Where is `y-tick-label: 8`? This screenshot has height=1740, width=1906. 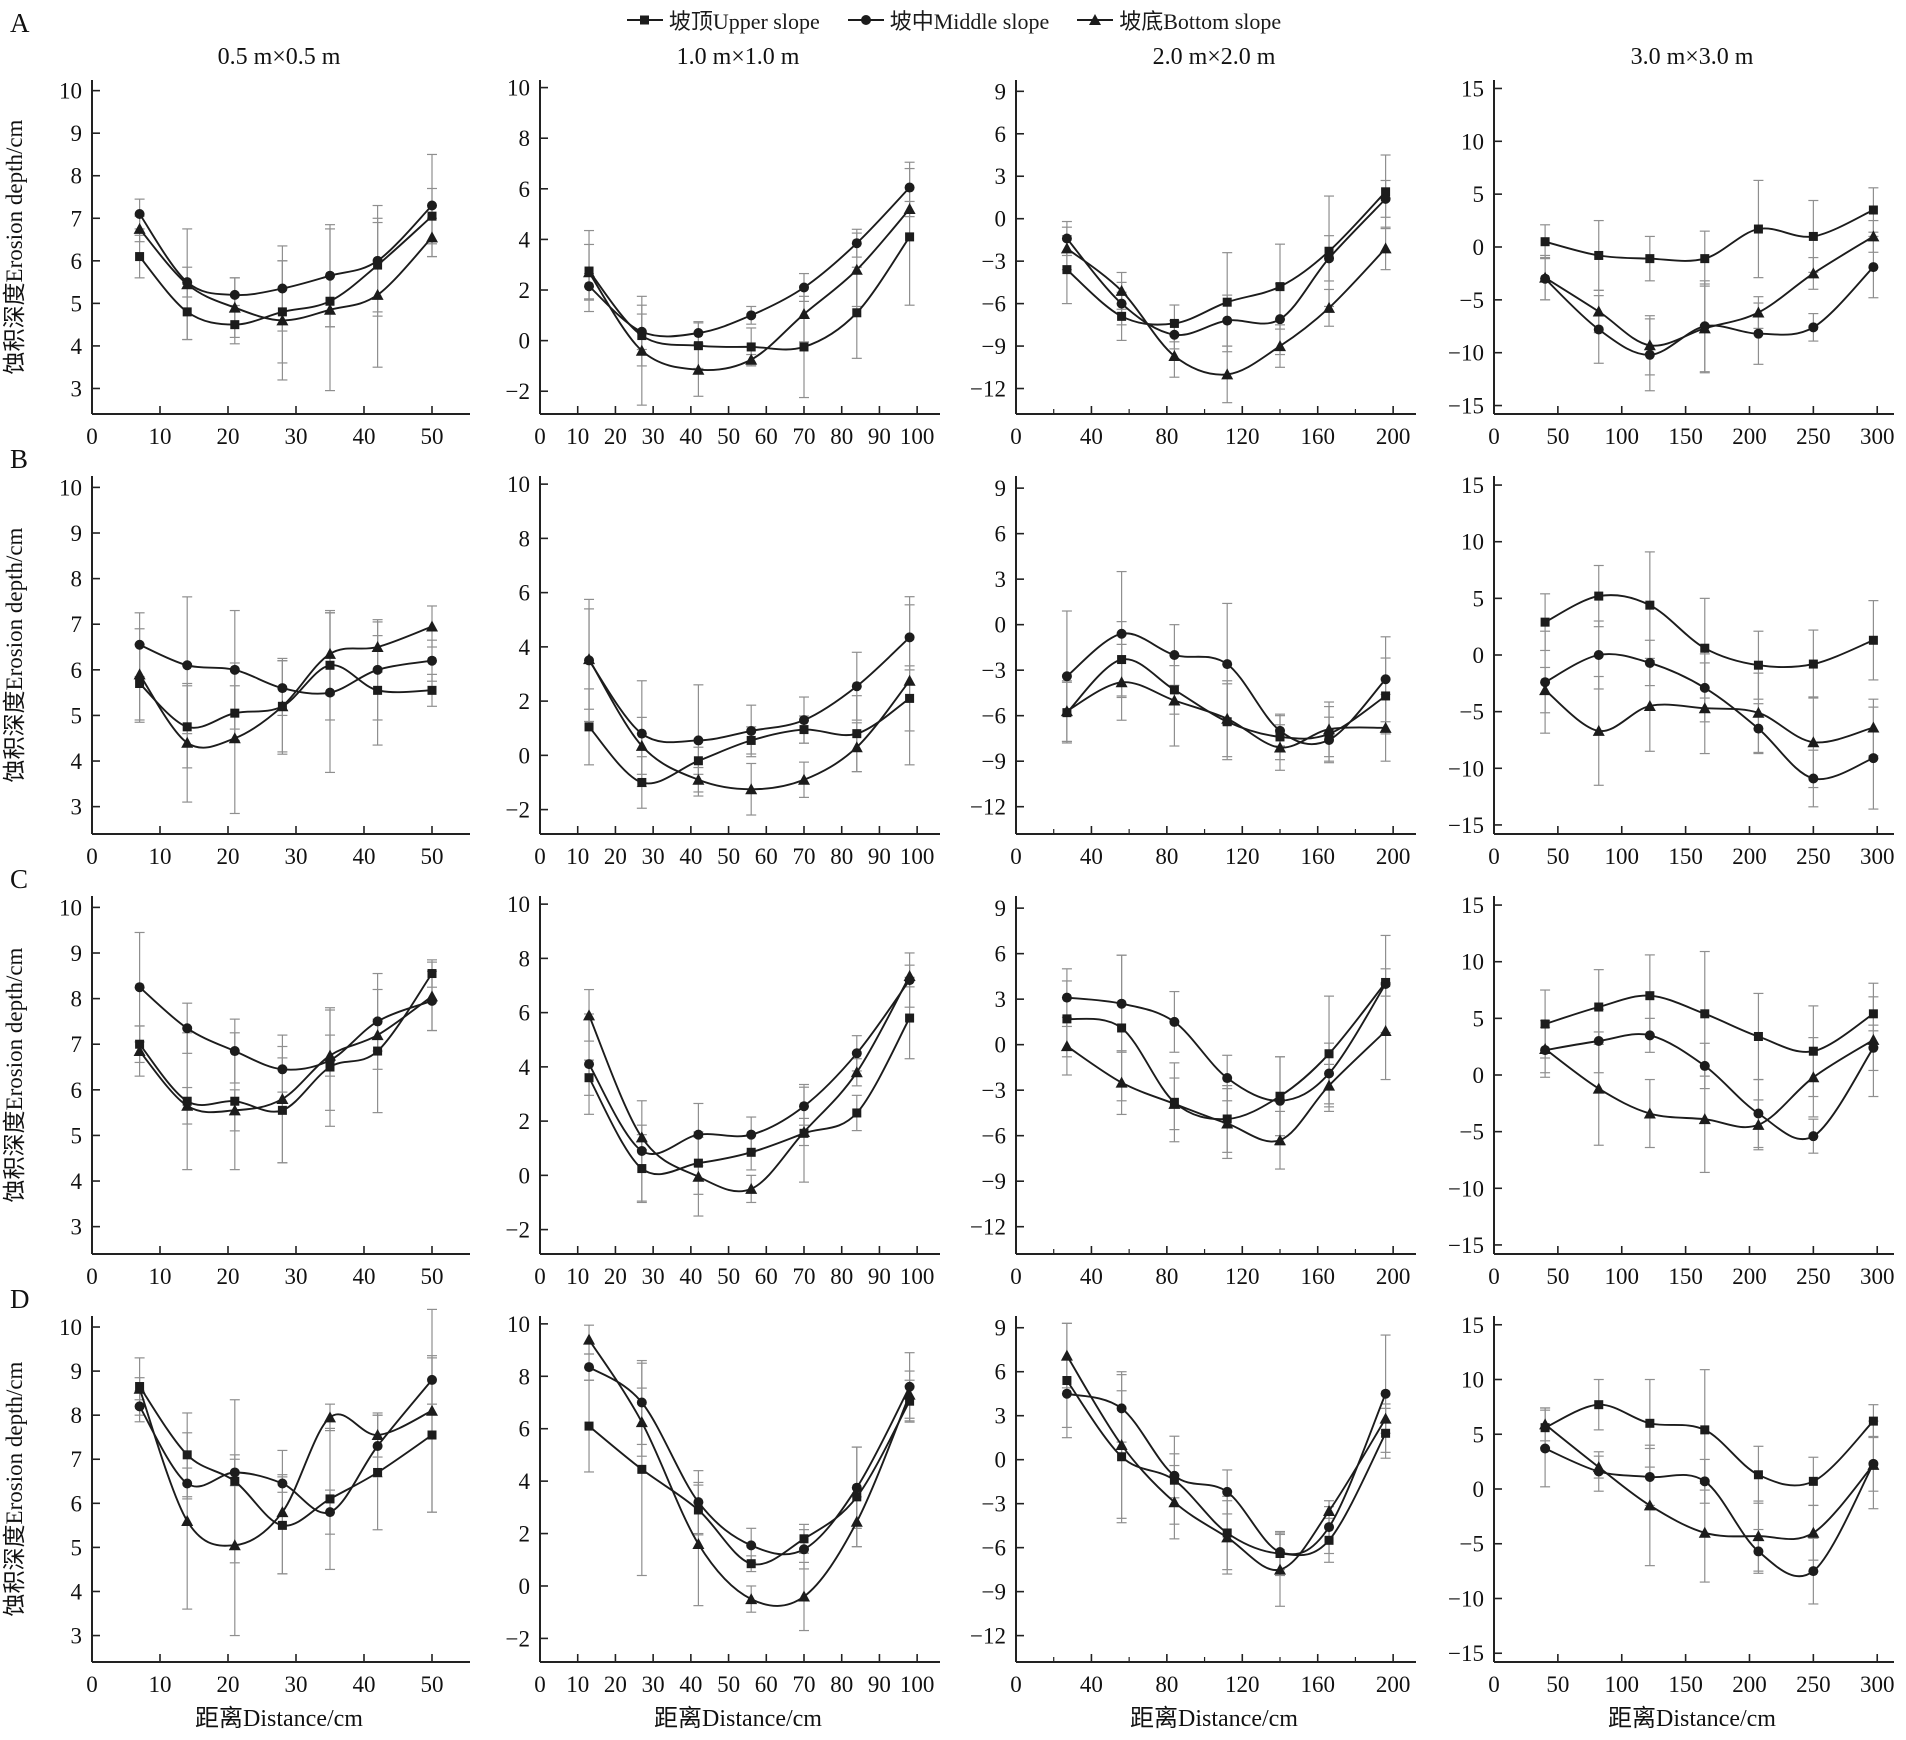
y-tick-label: 8 is located at coordinates (77, 176).